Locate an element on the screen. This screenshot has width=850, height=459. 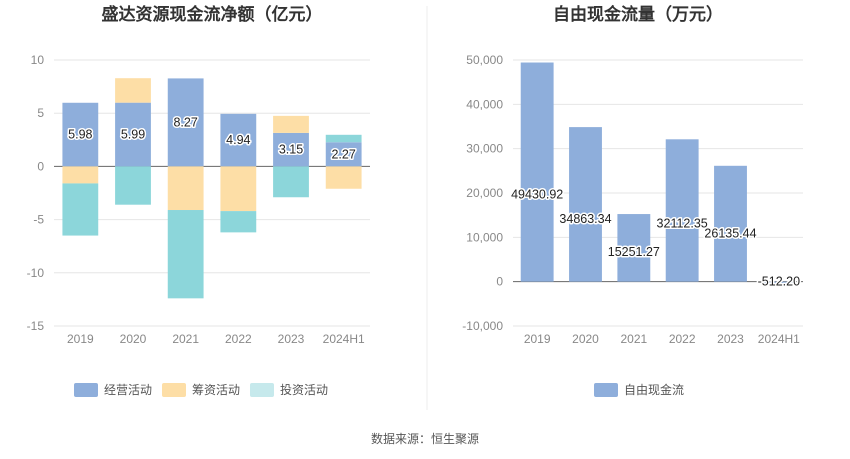
left-x-tick-label: 2021 is located at coordinates (185, 339).